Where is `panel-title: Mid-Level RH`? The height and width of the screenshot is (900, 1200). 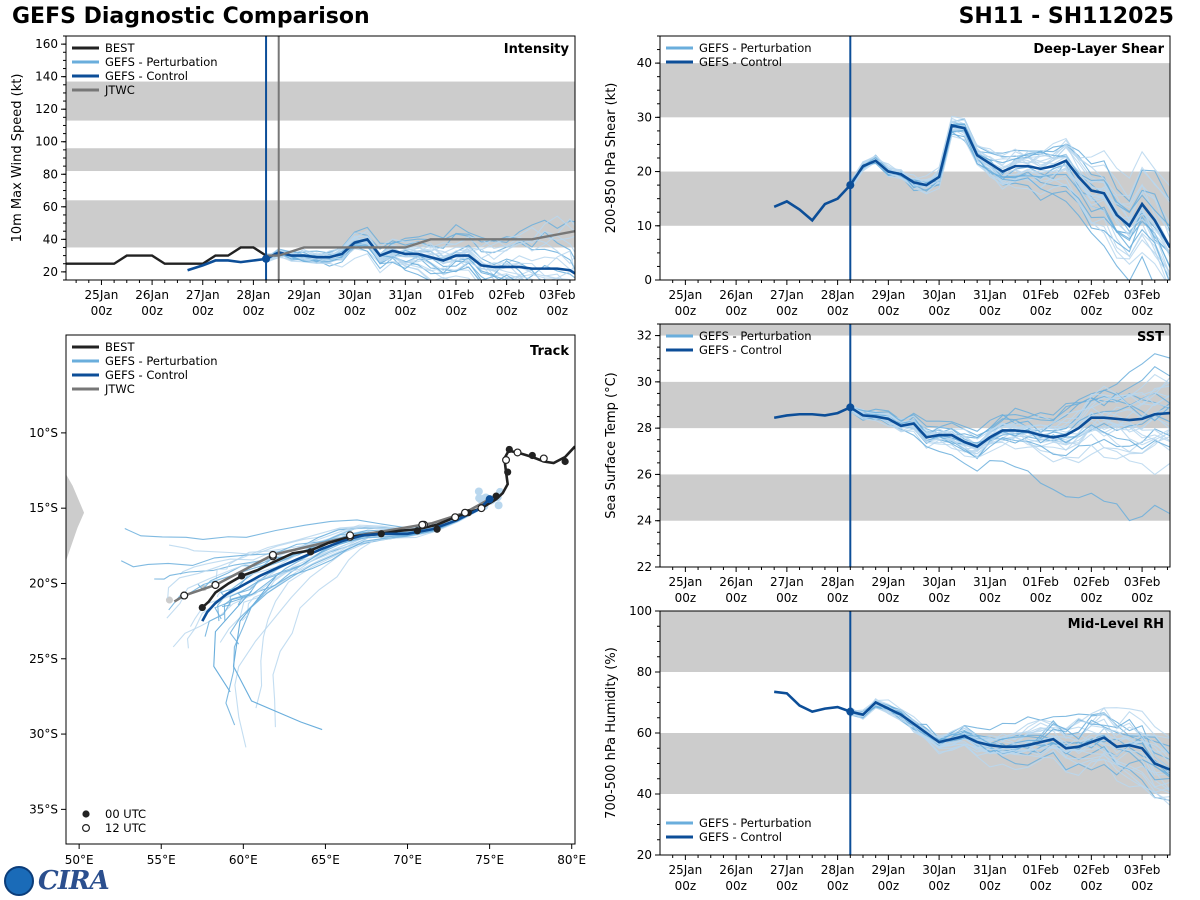 panel-title: Mid-Level RH is located at coordinates (1116, 624).